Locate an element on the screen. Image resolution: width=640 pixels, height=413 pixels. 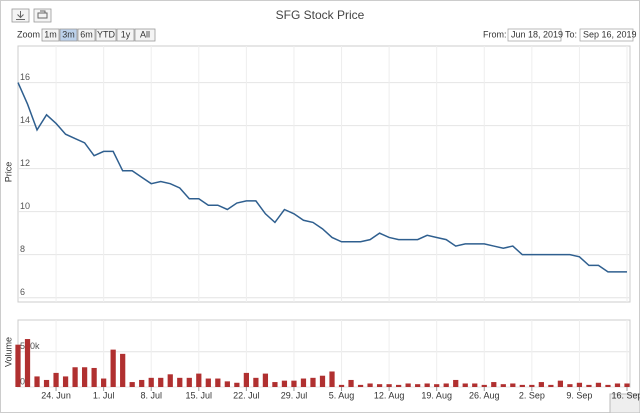
scrollbar is located at coordinates (624, 403).